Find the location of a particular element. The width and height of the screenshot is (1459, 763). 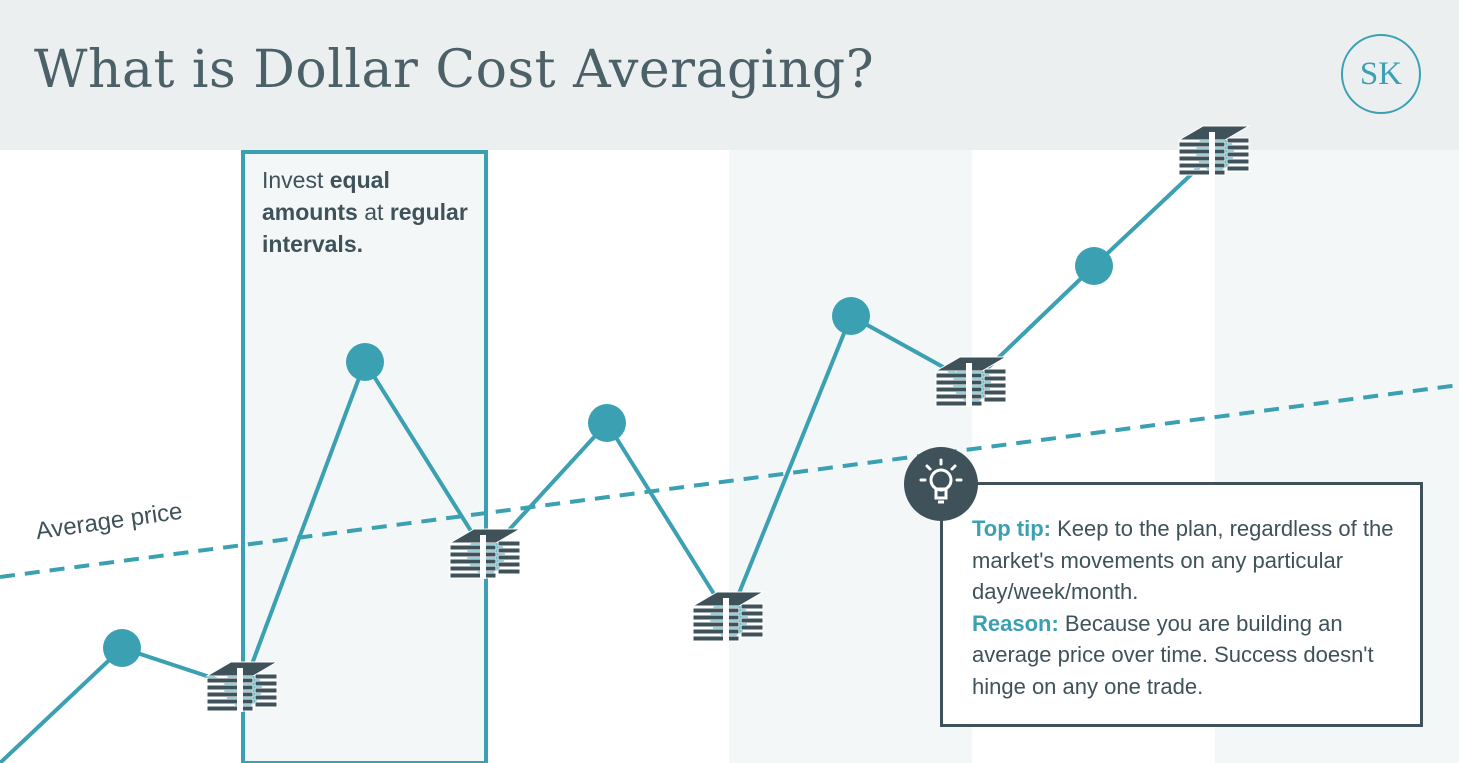

page-title: What is Dollar Cost Averaging? is located at coordinates (454, 70).